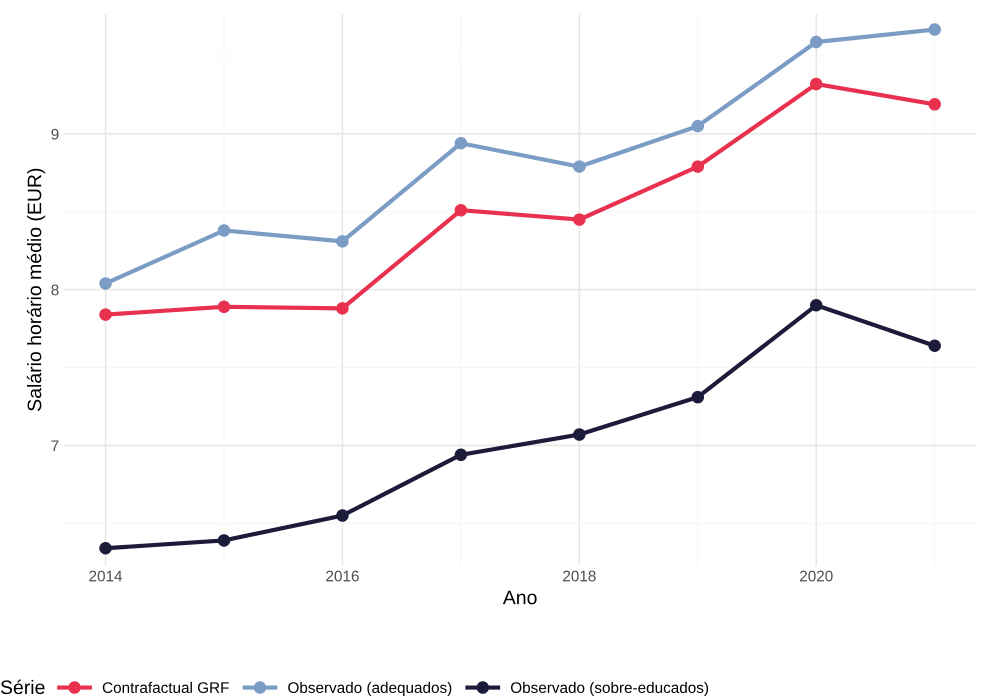  Describe the element at coordinates (165, 688) in the screenshot. I see `legend-label: Contrafactual GRF` at that location.